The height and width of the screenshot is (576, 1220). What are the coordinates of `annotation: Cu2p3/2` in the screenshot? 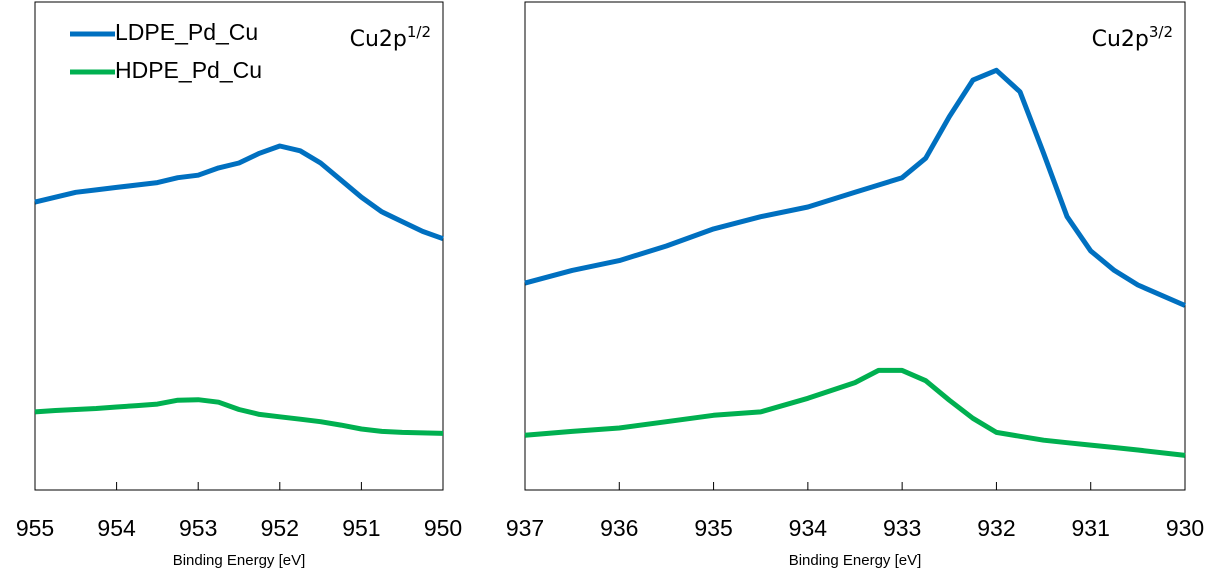 It's located at (1132, 38).